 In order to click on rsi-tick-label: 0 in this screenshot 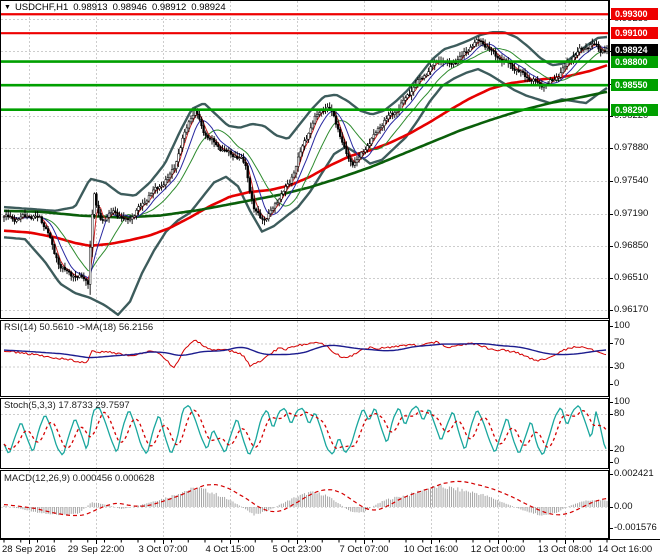, I will do `click(617, 383)`.